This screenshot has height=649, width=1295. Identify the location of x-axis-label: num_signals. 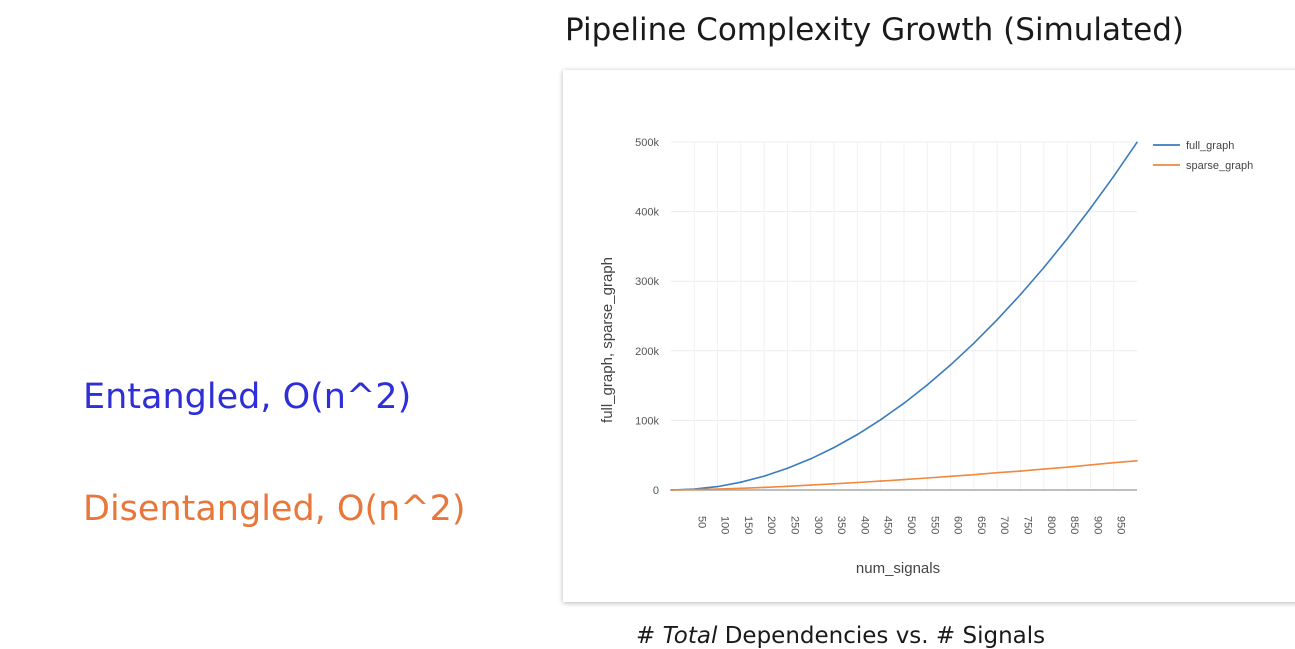
(898, 568).